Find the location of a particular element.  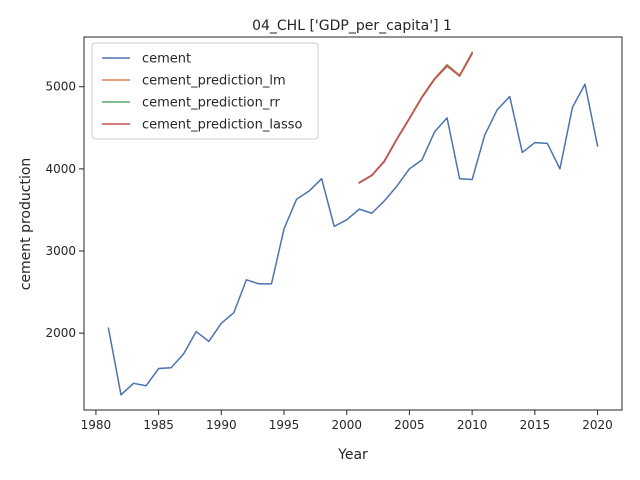

y-tick-label: 3000 is located at coordinates (60, 251).